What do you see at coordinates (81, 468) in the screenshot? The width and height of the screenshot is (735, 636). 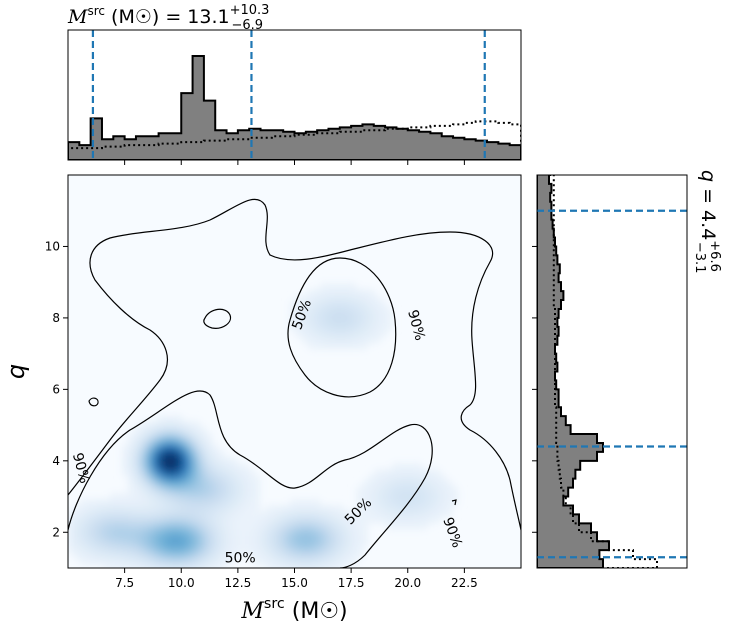 I see `contour-label: 90%` at bounding box center [81, 468].